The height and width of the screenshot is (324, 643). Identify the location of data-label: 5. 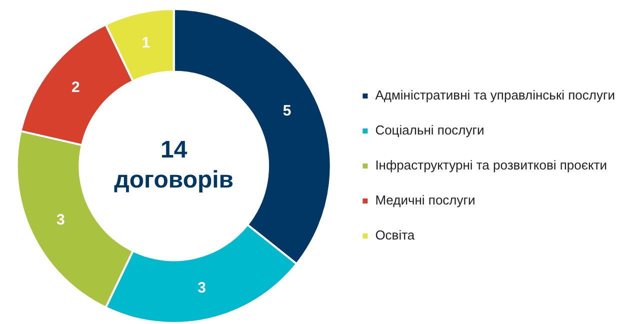
(287, 111).